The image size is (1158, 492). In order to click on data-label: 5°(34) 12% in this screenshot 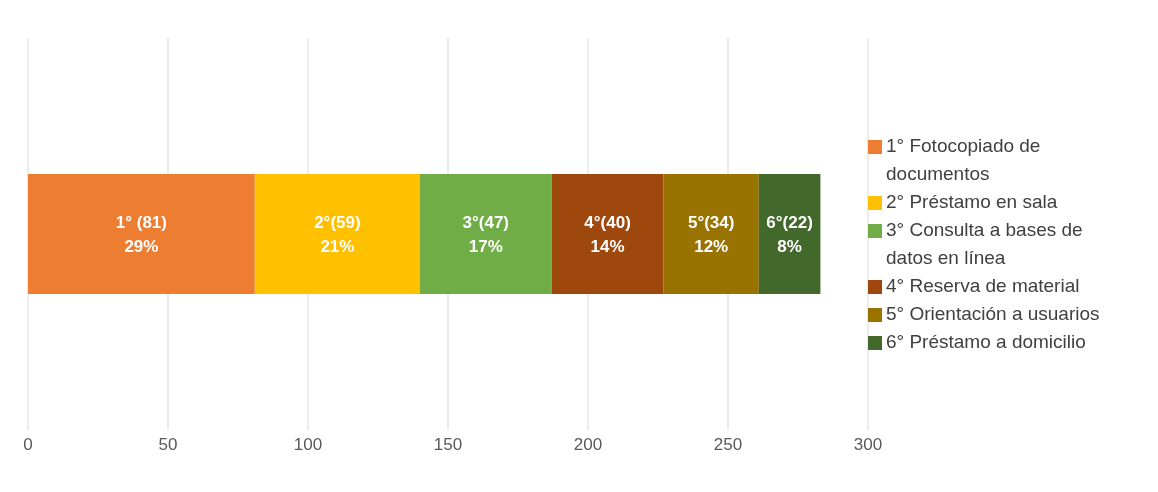, I will do `click(711, 234)`.